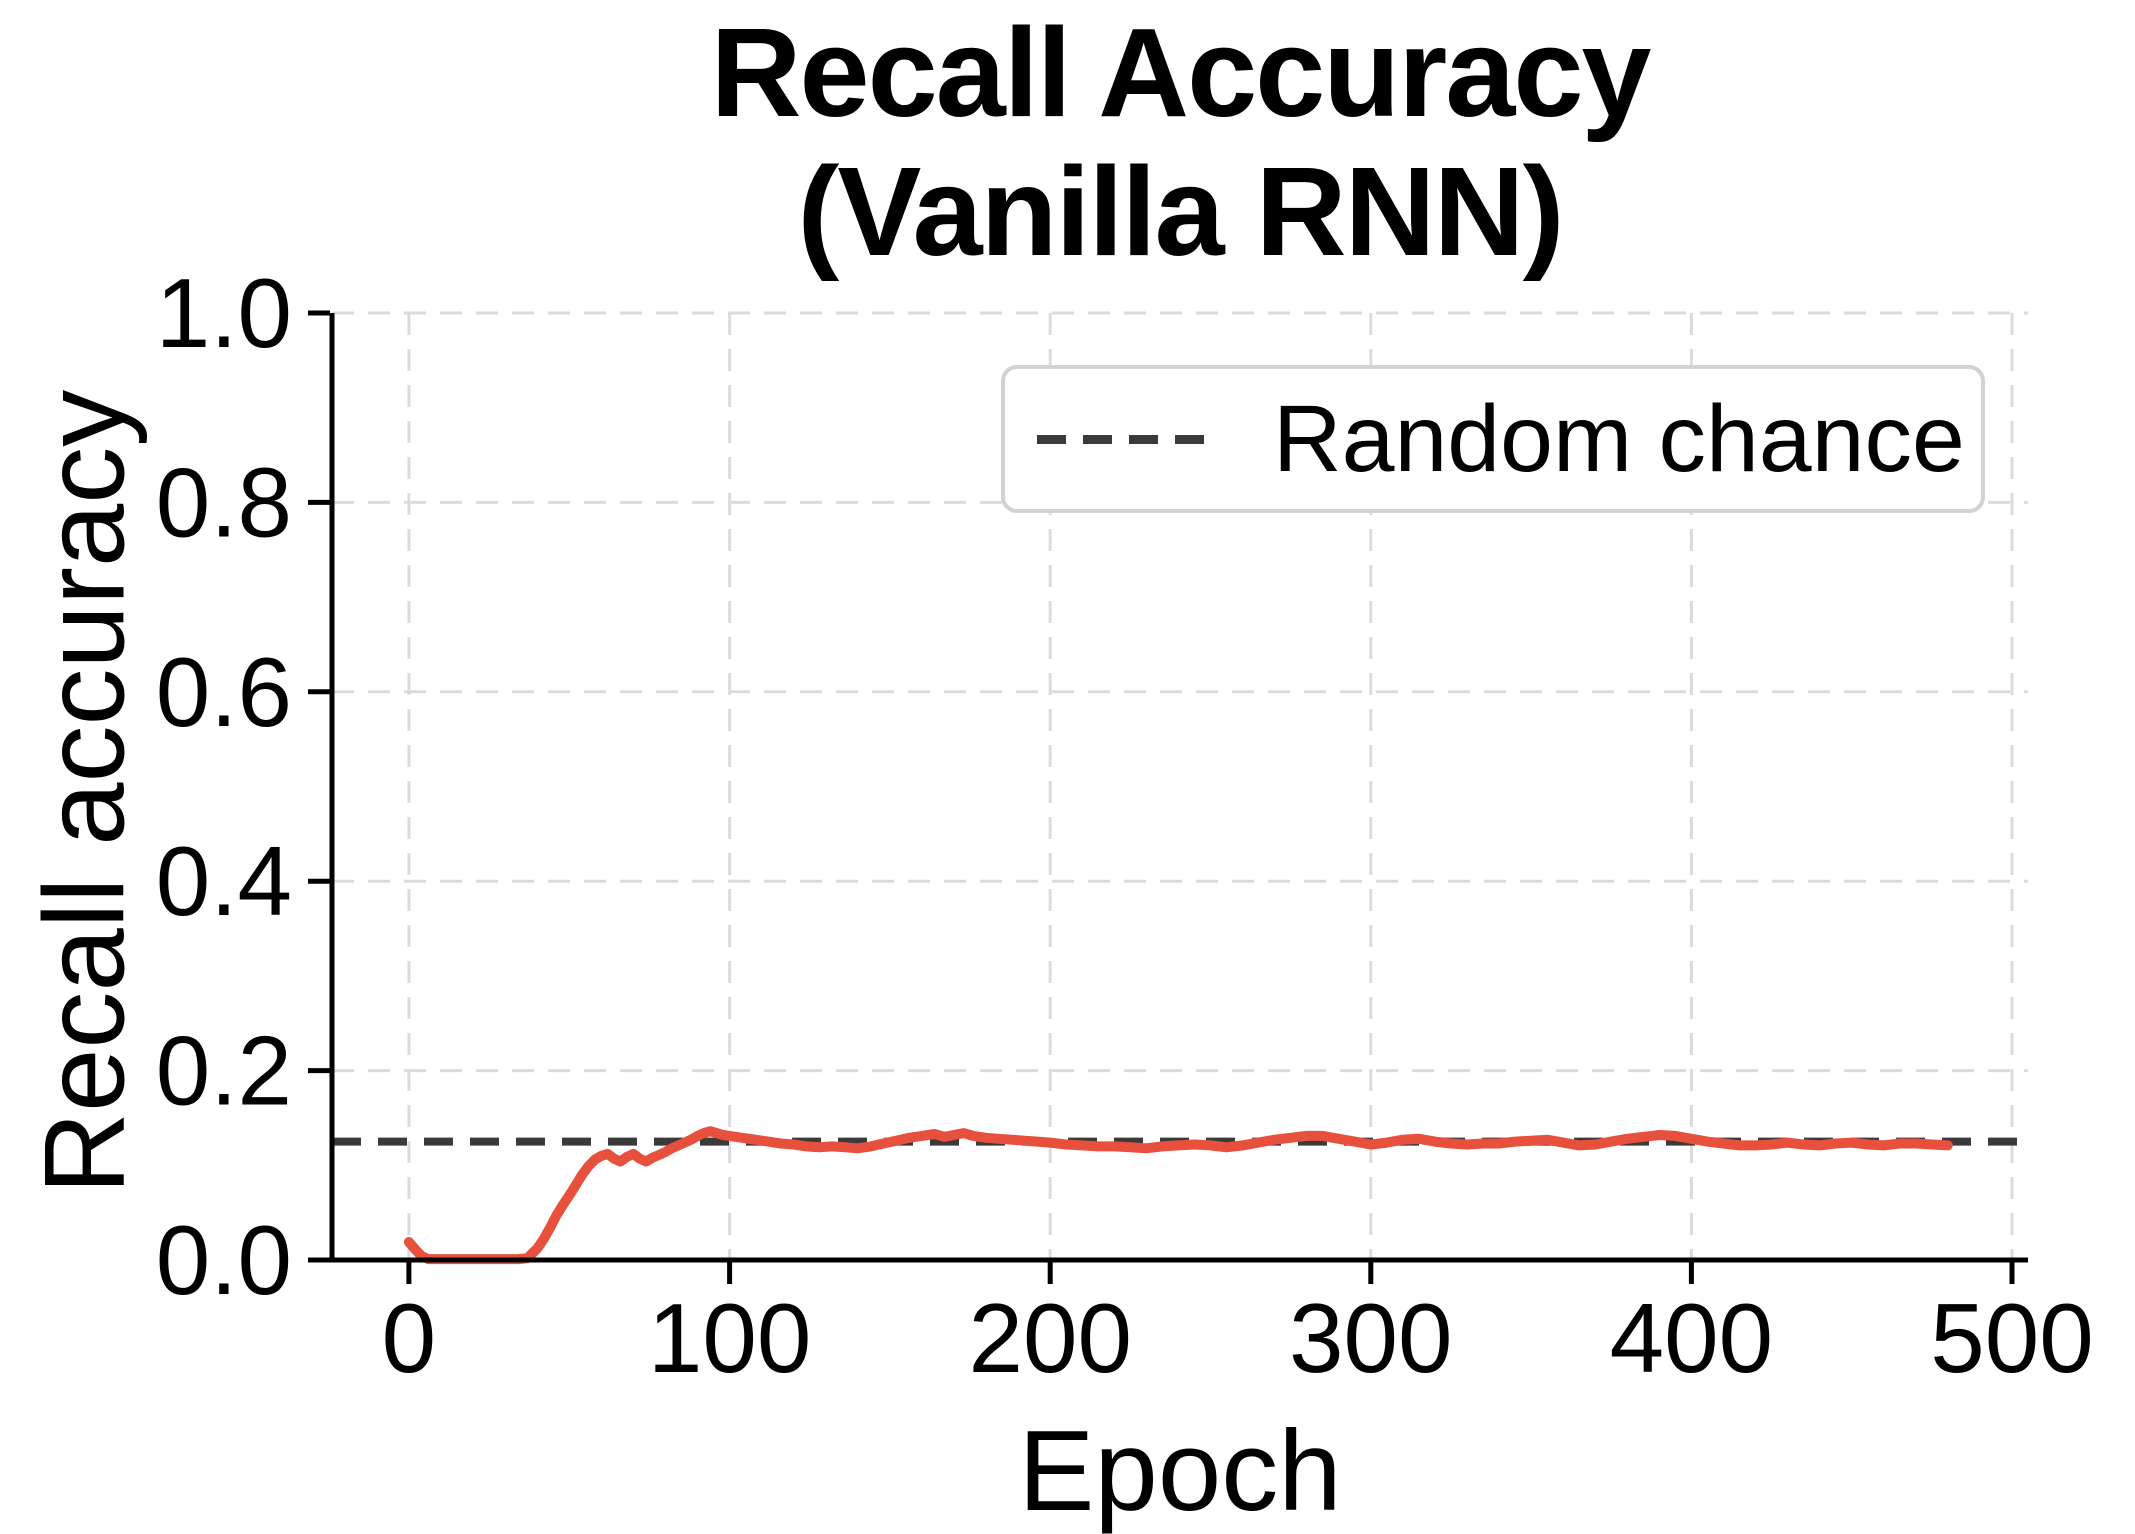 The width and height of the screenshot is (2135, 1534). Describe the element at coordinates (224, 1071) in the screenshot. I see `y-tick-label: 0.2` at that location.